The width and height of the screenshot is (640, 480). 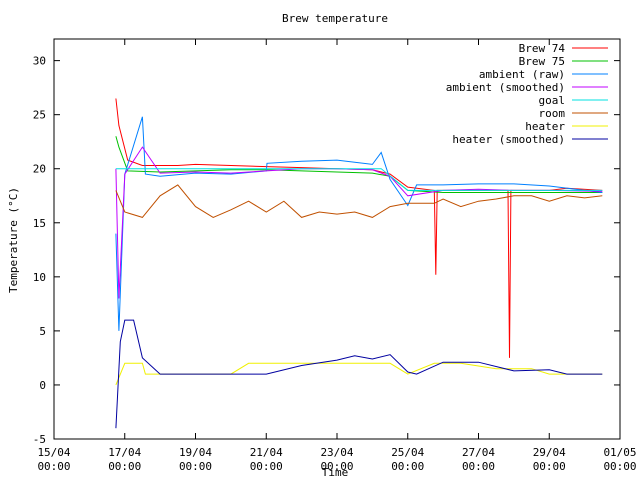 What do you see at coordinates (545, 126) in the screenshot?
I see `legend-label: heater` at bounding box center [545, 126].